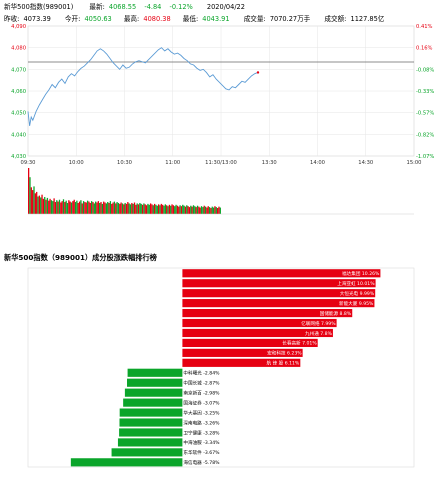  Describe the element at coordinates (201, 452) in the screenshot. I see `ranking-bar-label: 东华软件 -3.67%` at that location.